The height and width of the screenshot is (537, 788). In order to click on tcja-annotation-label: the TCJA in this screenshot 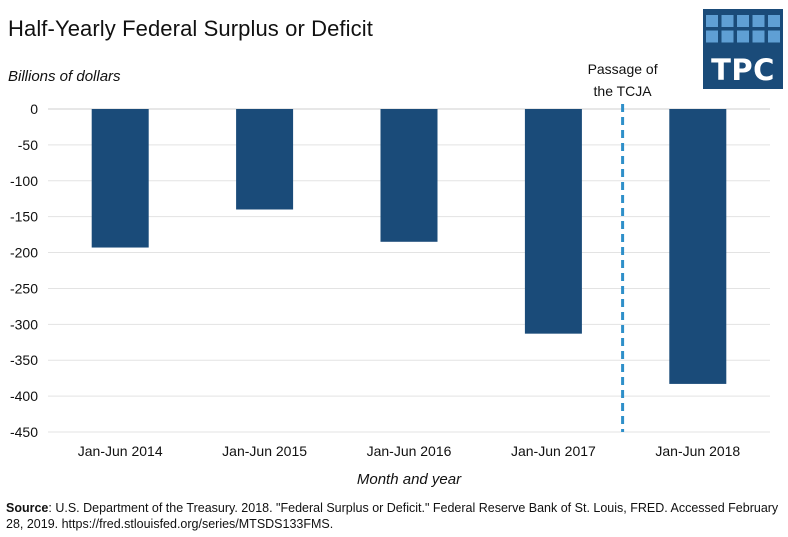, I will do `click(623, 91)`.